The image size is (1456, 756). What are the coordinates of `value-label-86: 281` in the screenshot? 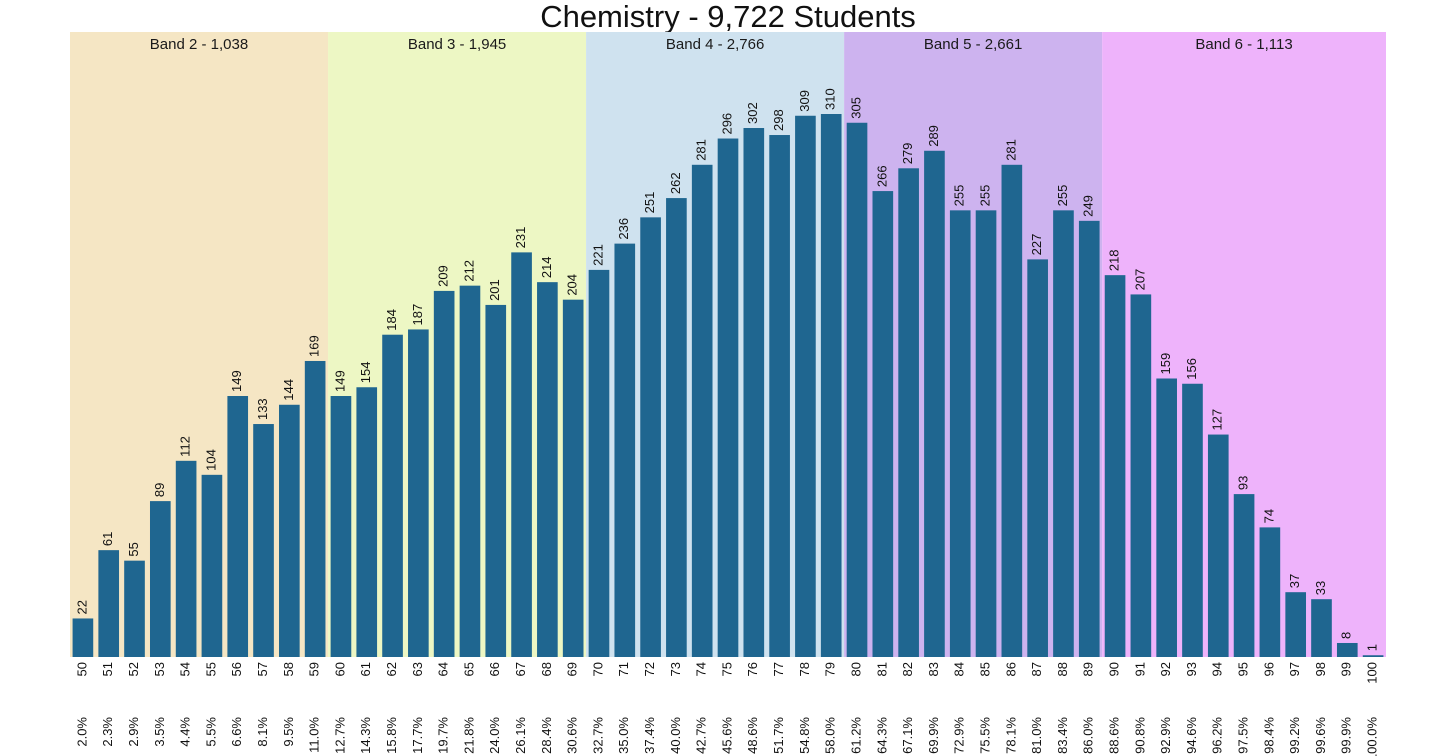 It's located at (1010, 150).